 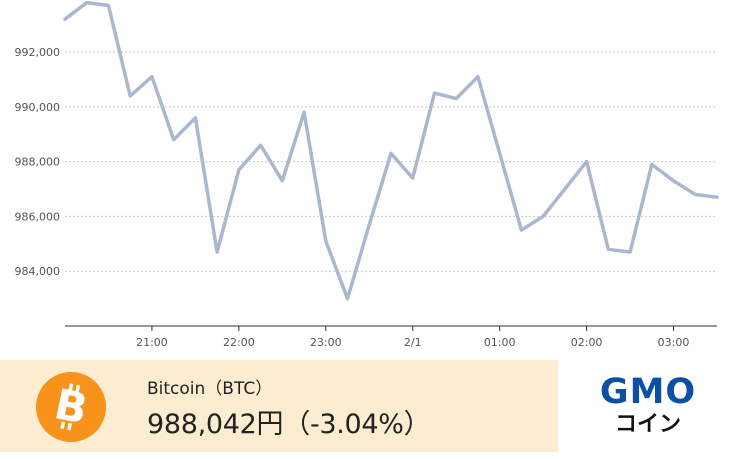 I want to click on x-axis: 21:00 22:00 23:00 2/1 01:00 02:00 03:00, so click(x=391, y=337).